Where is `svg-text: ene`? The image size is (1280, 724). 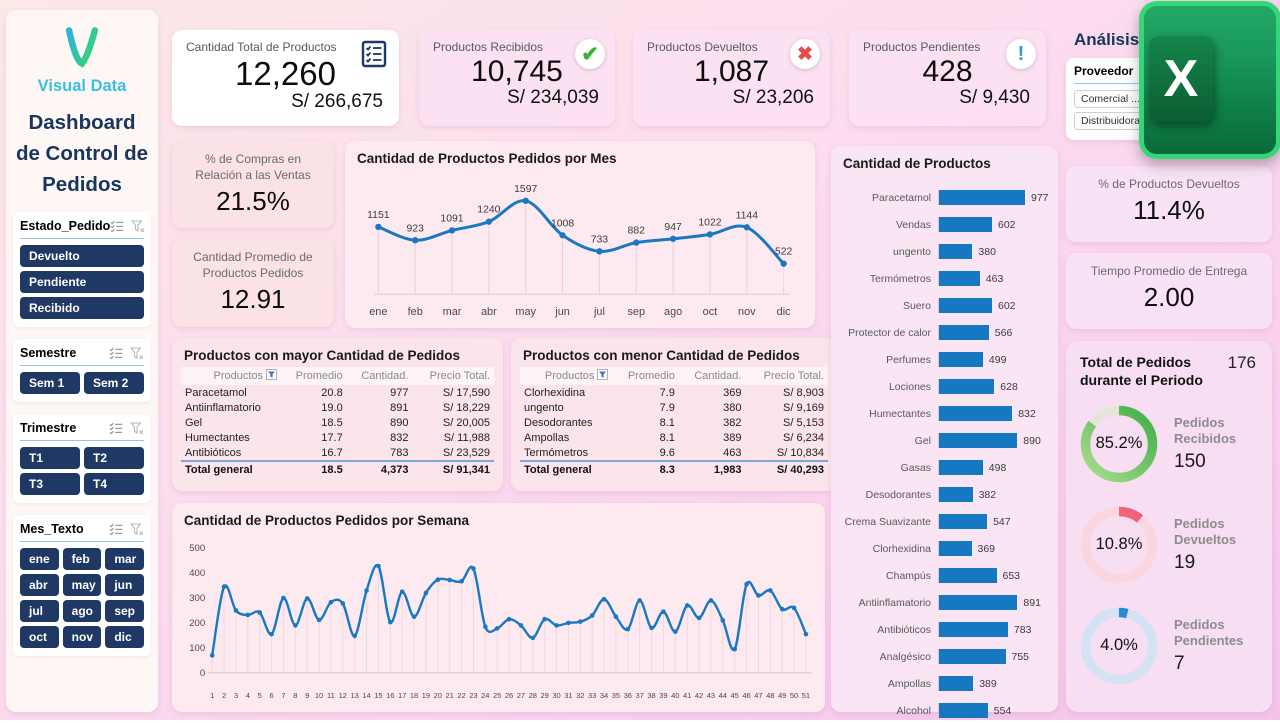 svg-text: ene is located at coordinates (378, 312).